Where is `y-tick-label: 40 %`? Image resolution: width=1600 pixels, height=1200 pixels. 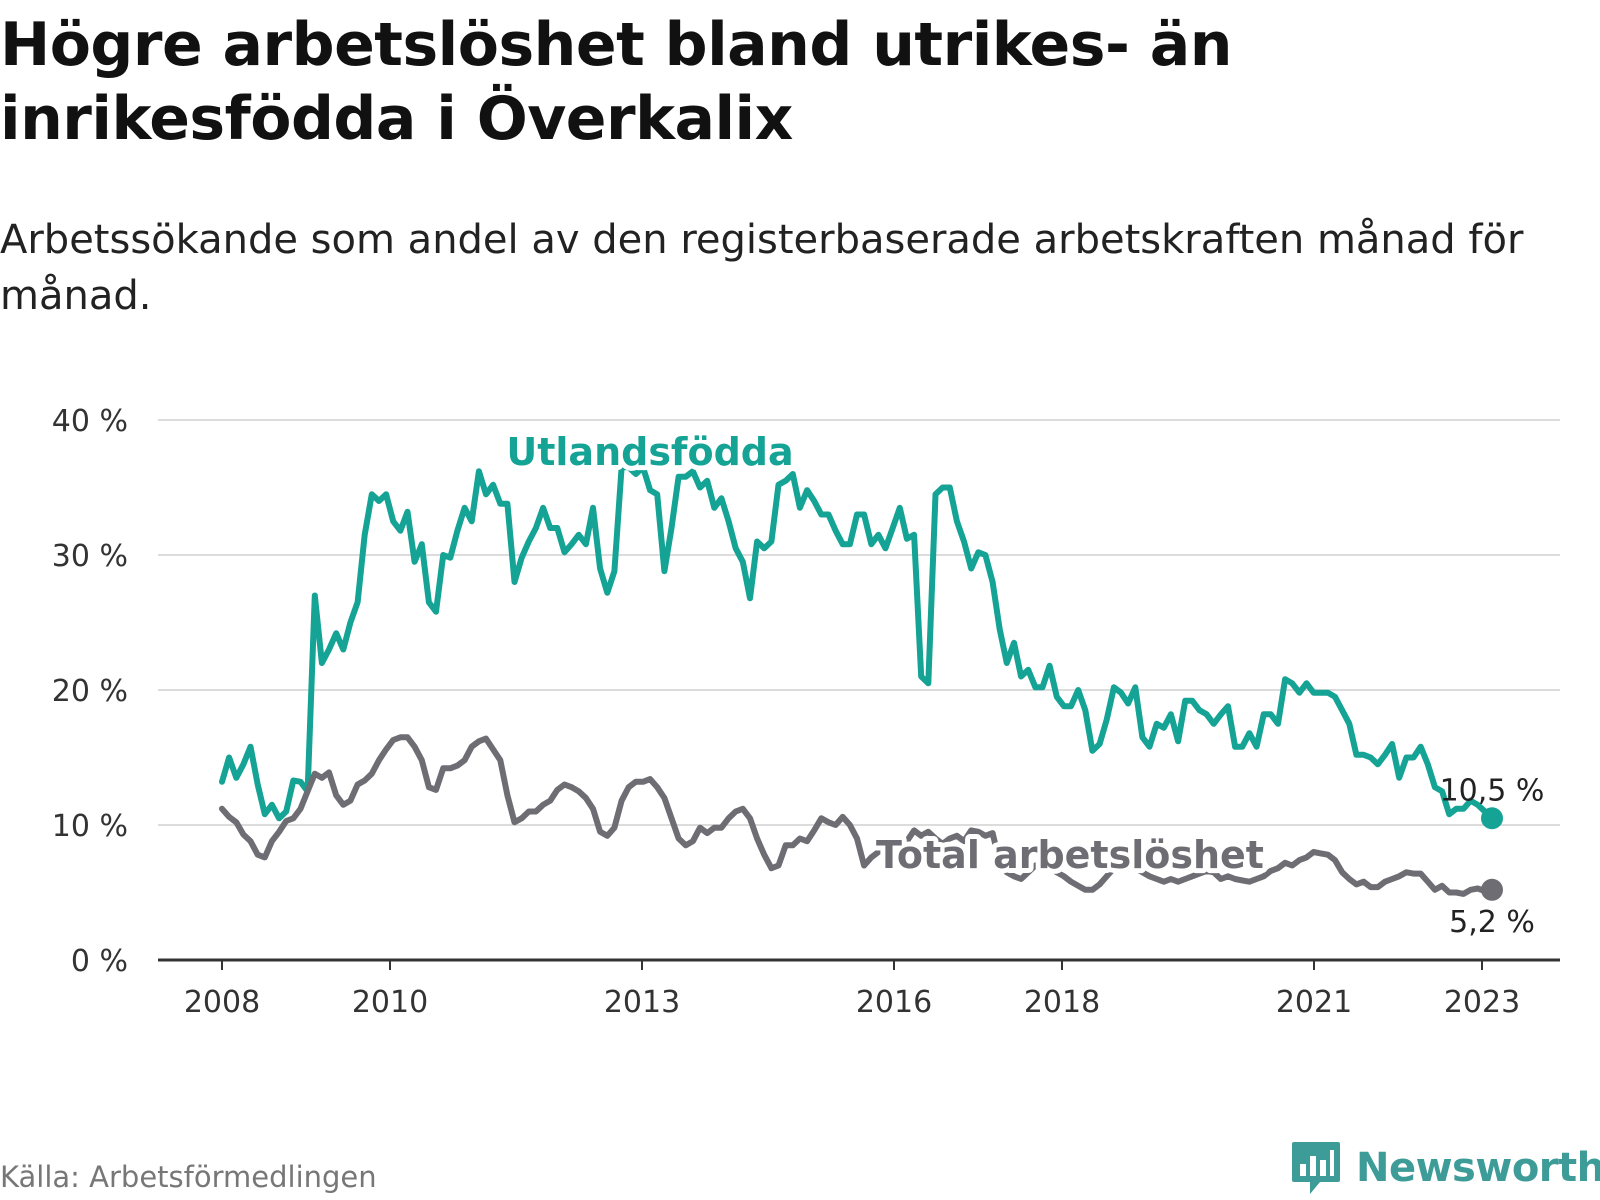 y-tick-label: 40 % is located at coordinates (90, 421).